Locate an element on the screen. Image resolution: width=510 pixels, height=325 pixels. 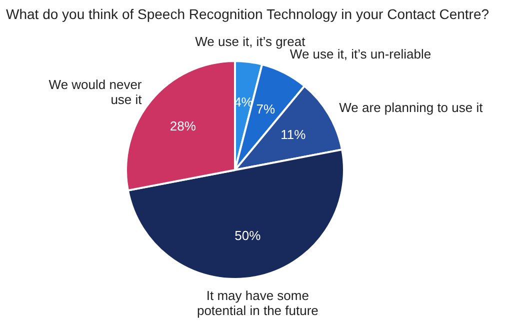
slice-label: We would never use it is located at coordinates (95, 91).